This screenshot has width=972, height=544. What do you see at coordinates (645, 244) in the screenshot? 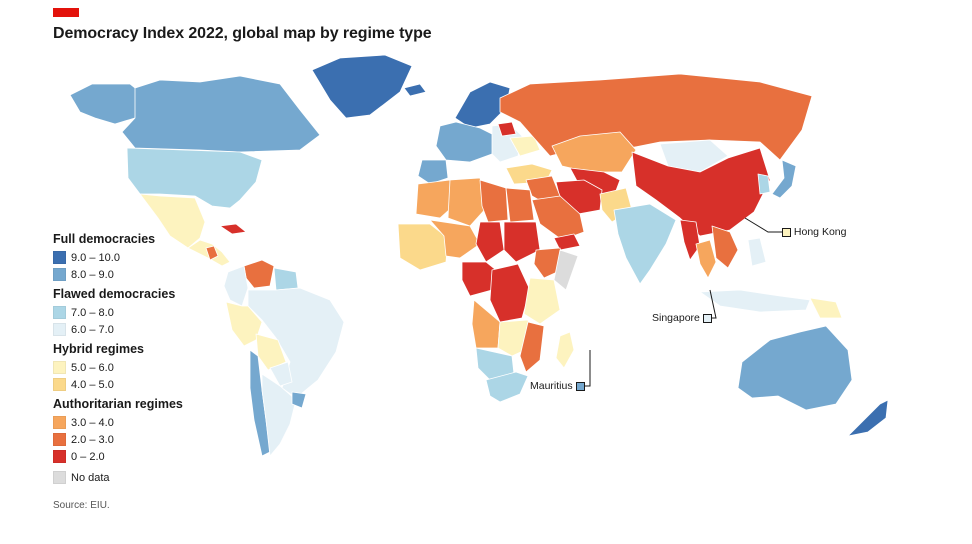
I see `region-india` at bounding box center [645, 244].